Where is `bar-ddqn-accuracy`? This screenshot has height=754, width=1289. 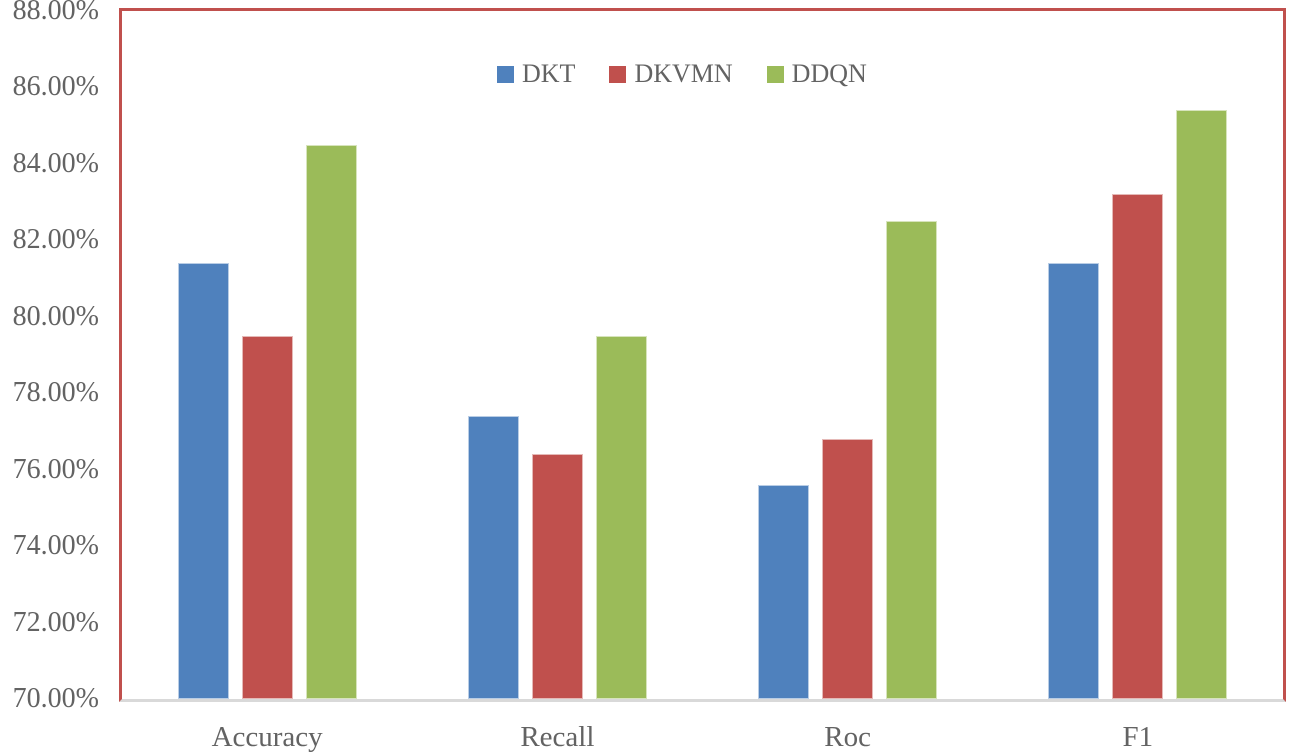
bar-ddqn-accuracy is located at coordinates (331, 421).